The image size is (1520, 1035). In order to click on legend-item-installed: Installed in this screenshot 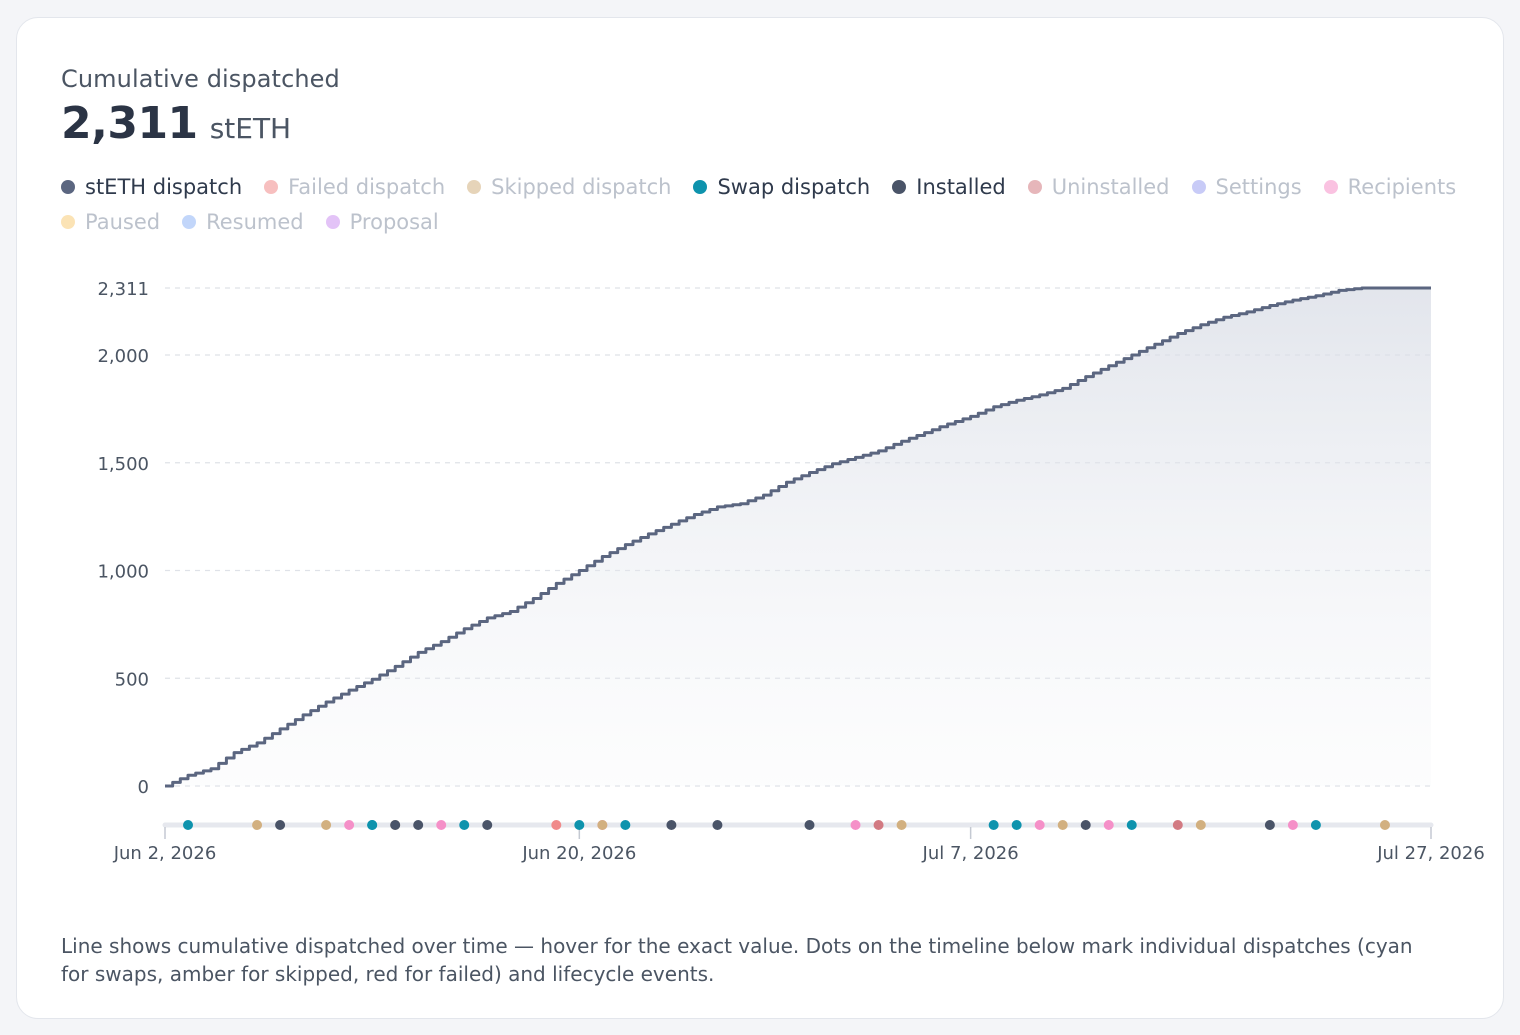, I will do `click(949, 187)`.